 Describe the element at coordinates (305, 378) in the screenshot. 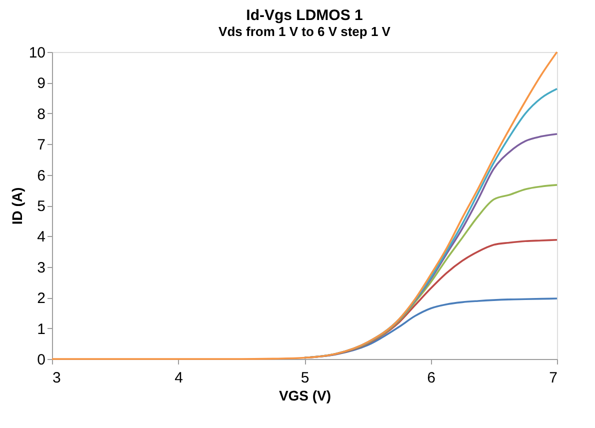

I see `x-tick-label: 5` at that location.